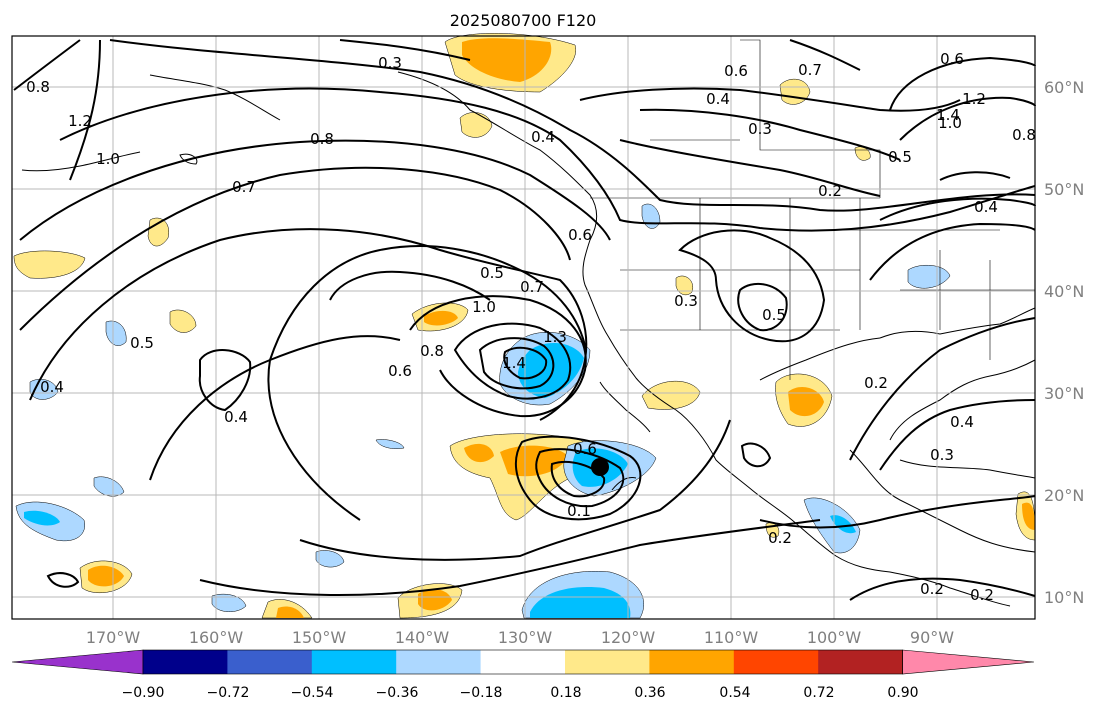 This screenshot has height=712, width=1105. I want to click on lon-label: 140°W, so click(422, 637).